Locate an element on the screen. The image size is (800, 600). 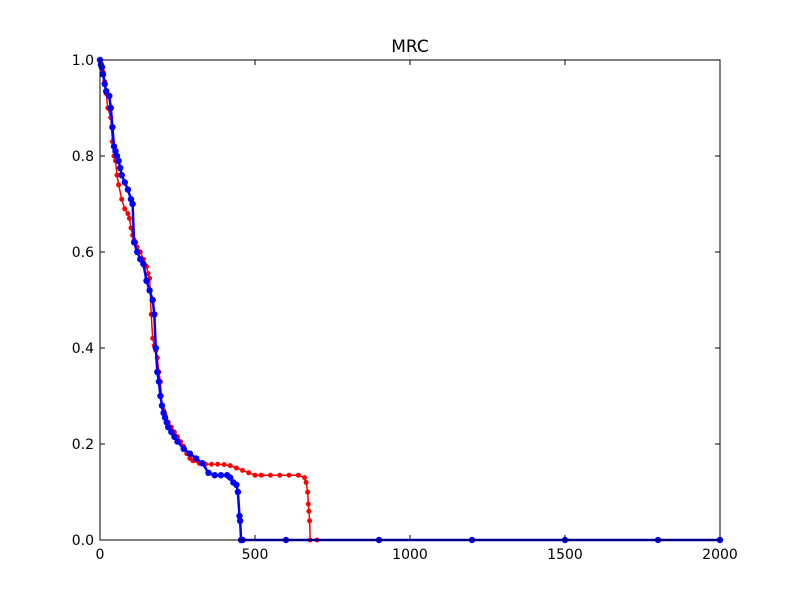
x-tick-label: 1000 is located at coordinates (410, 555).